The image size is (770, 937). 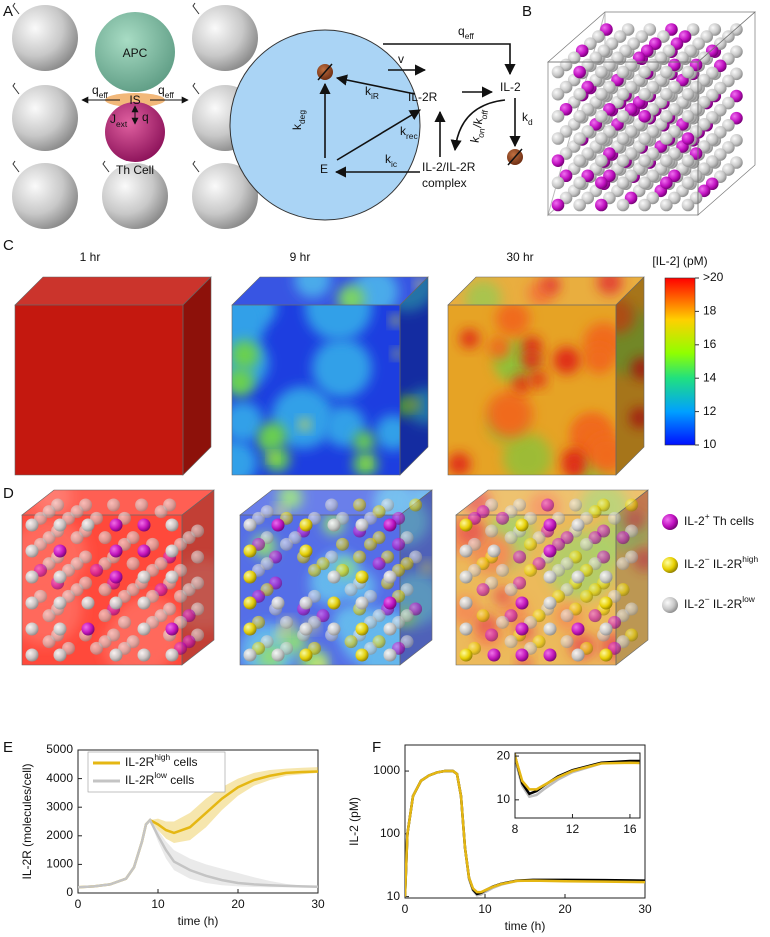 I want to click on colorbar, so click(x=680, y=361).